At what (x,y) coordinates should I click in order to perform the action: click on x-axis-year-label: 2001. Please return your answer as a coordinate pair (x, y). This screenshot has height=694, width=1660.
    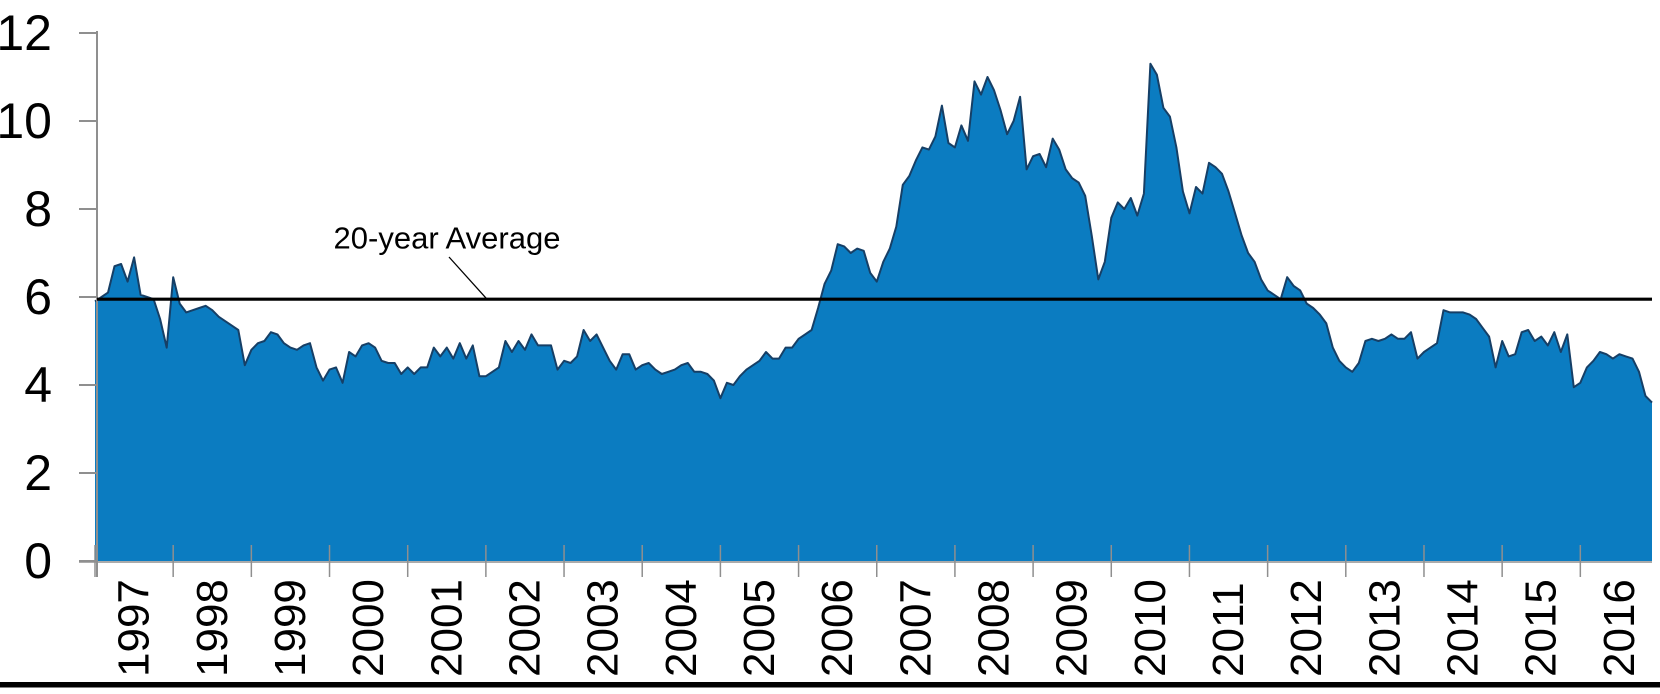
    Looking at the image, I should click on (446, 628).